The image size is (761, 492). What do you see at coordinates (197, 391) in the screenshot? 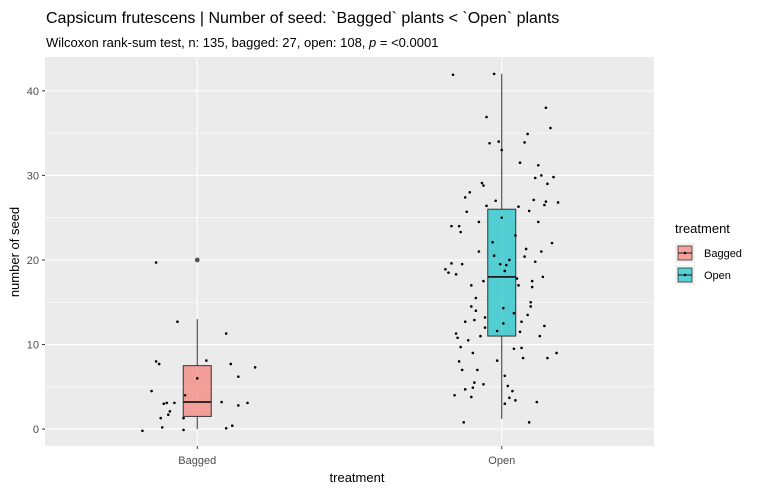
I see `box-bagged` at bounding box center [197, 391].